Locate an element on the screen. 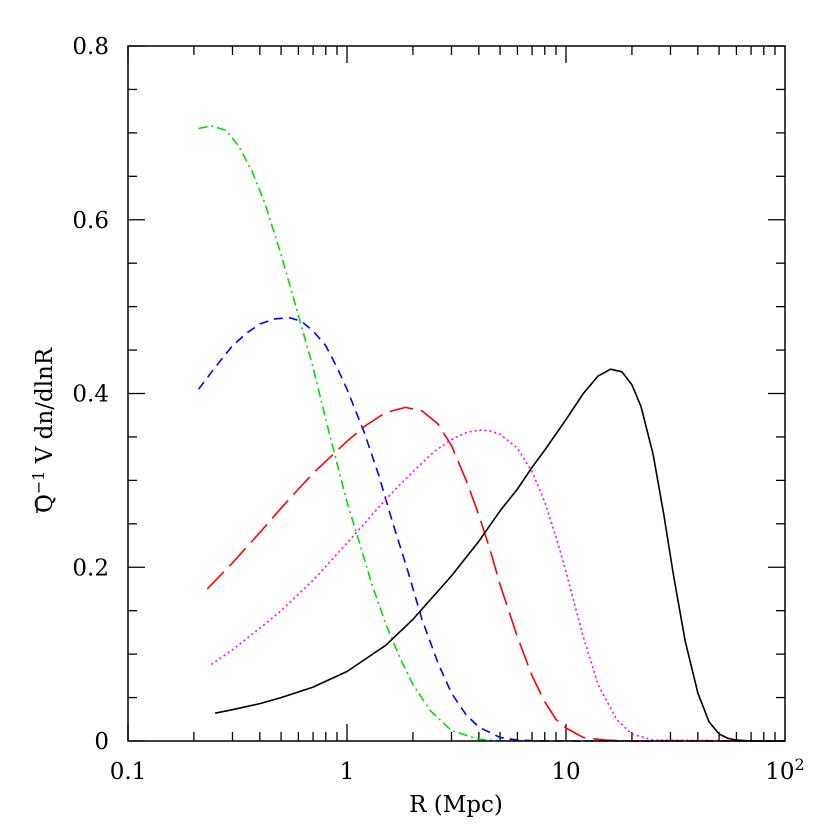 Image resolution: width=830 pixels, height=830 pixels. y-tick-label: 0.2 is located at coordinates (90, 568).